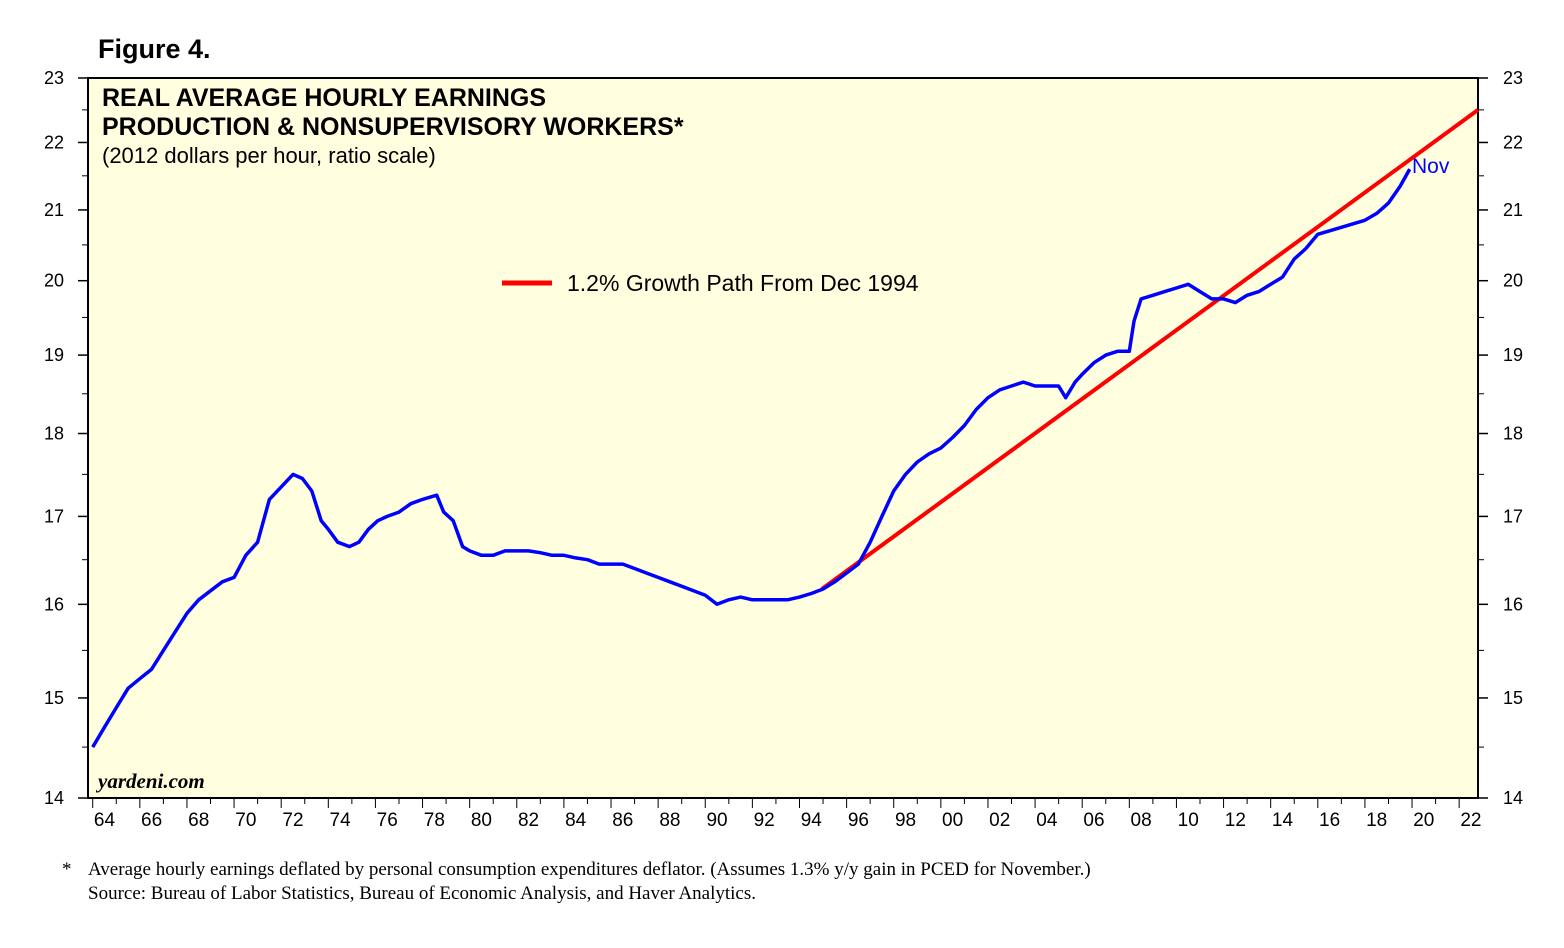  Describe the element at coordinates (387, 820) in the screenshot. I see `x-tick-label: 76` at that location.